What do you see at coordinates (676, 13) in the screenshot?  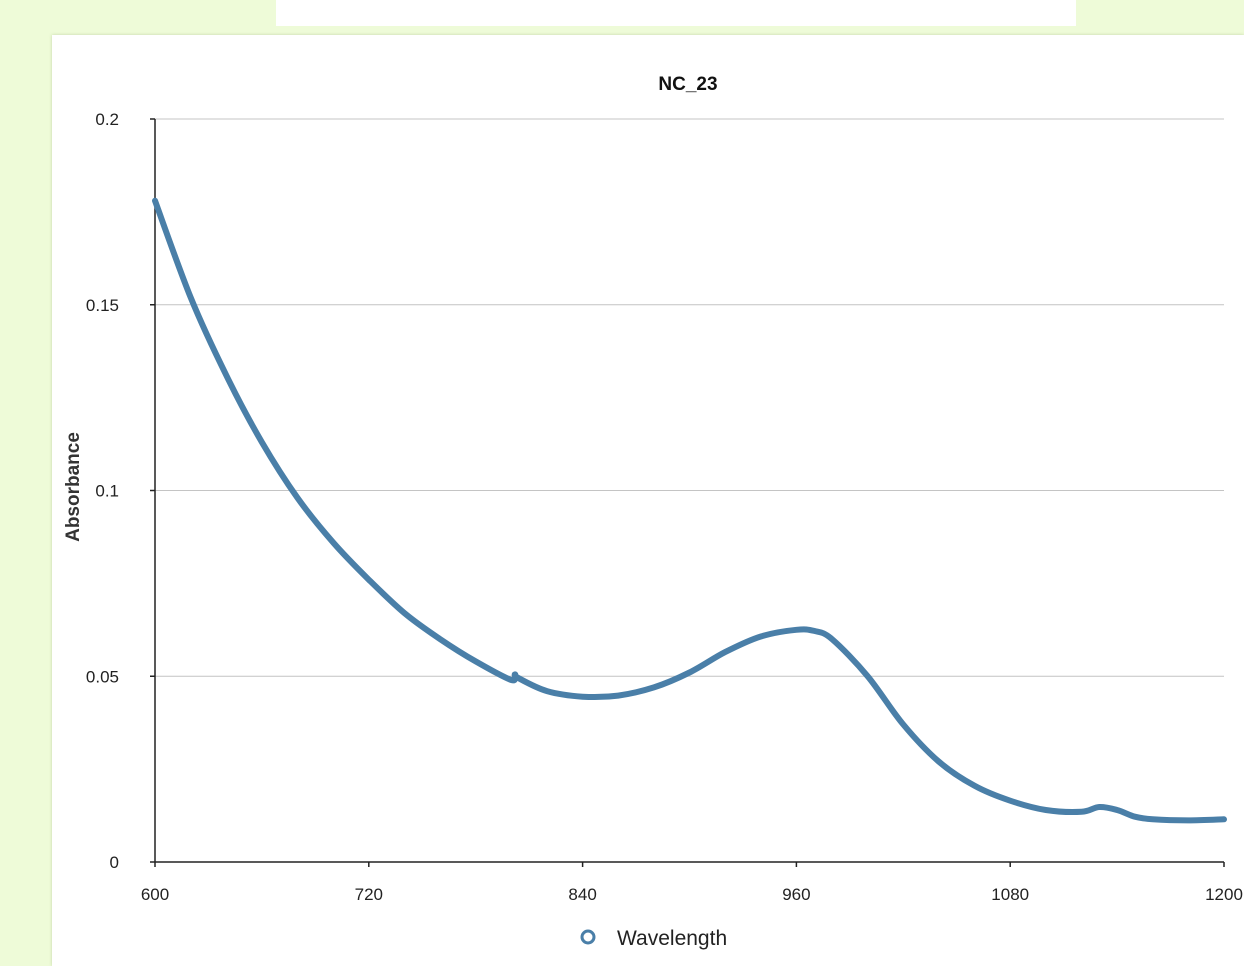 I see `top-card` at bounding box center [676, 13].